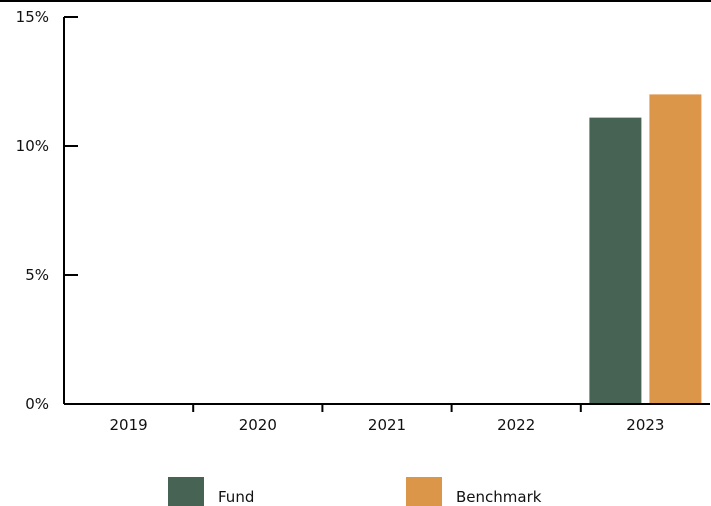 This screenshot has height=506, width=711. What do you see at coordinates (47, 210) in the screenshot?
I see `y-axis: 0% 5% 10% 15%` at bounding box center [47, 210].